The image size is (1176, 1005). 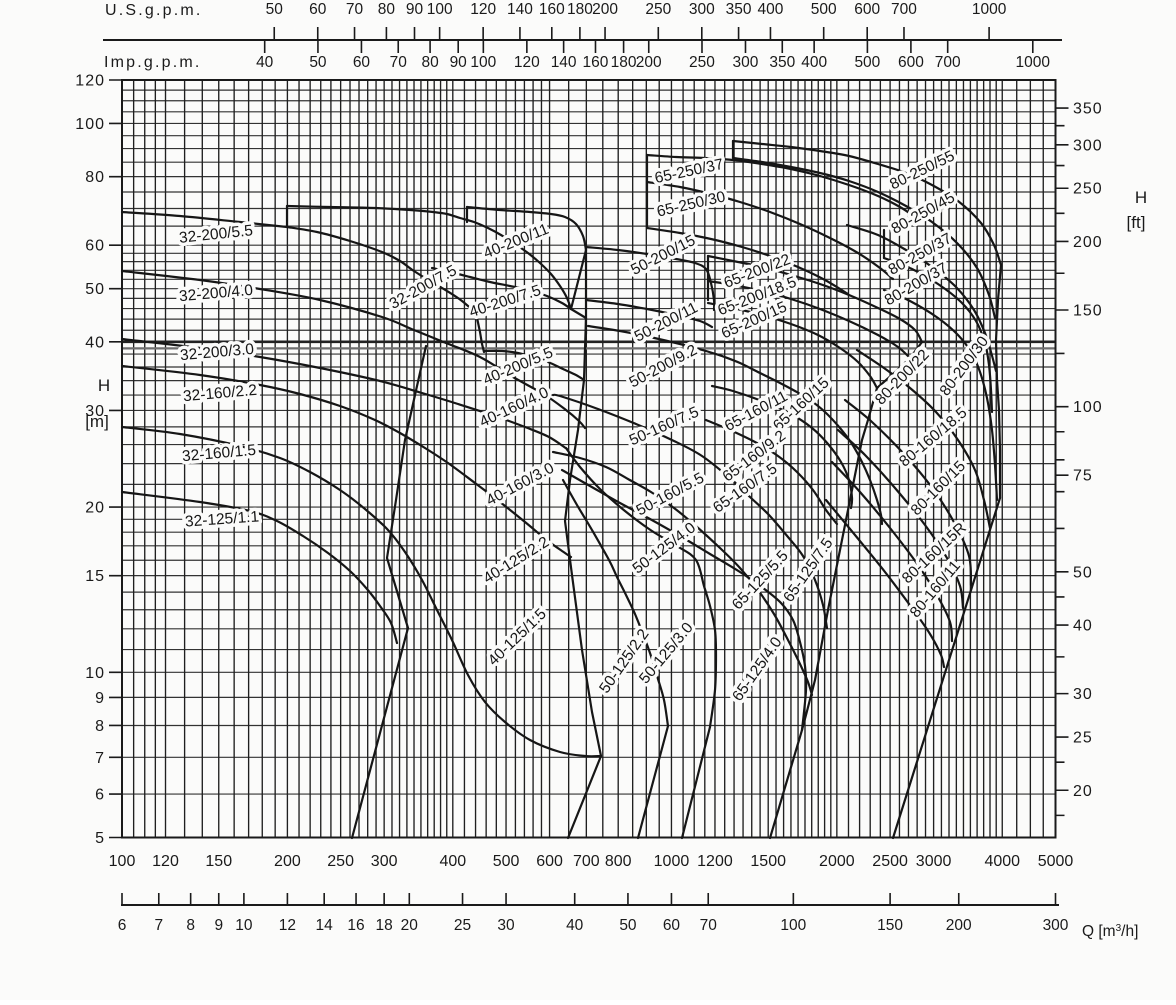 What do you see at coordinates (154, 10) in the screenshot?
I see `svg-text: U.S.g.p.m.` at bounding box center [154, 10].